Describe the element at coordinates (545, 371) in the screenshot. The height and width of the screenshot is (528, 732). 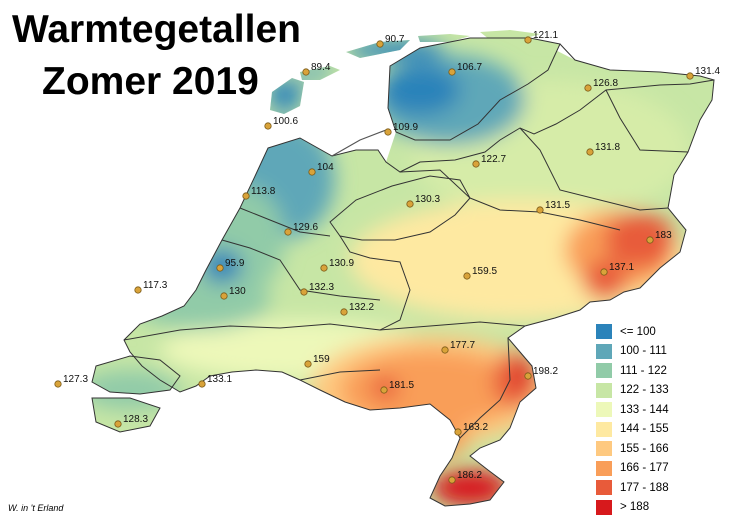
I see `station-value-label: 198.2` at that location.